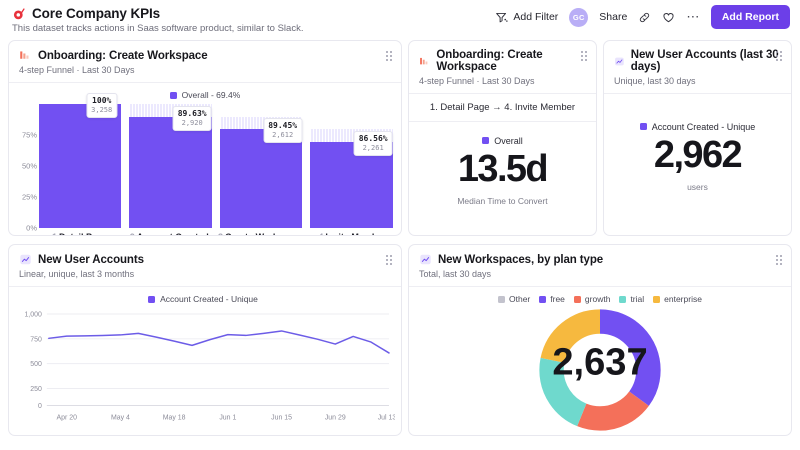 This screenshot has width=800, height=450. I want to click on x-tick: Jul 13, so click(386, 417).